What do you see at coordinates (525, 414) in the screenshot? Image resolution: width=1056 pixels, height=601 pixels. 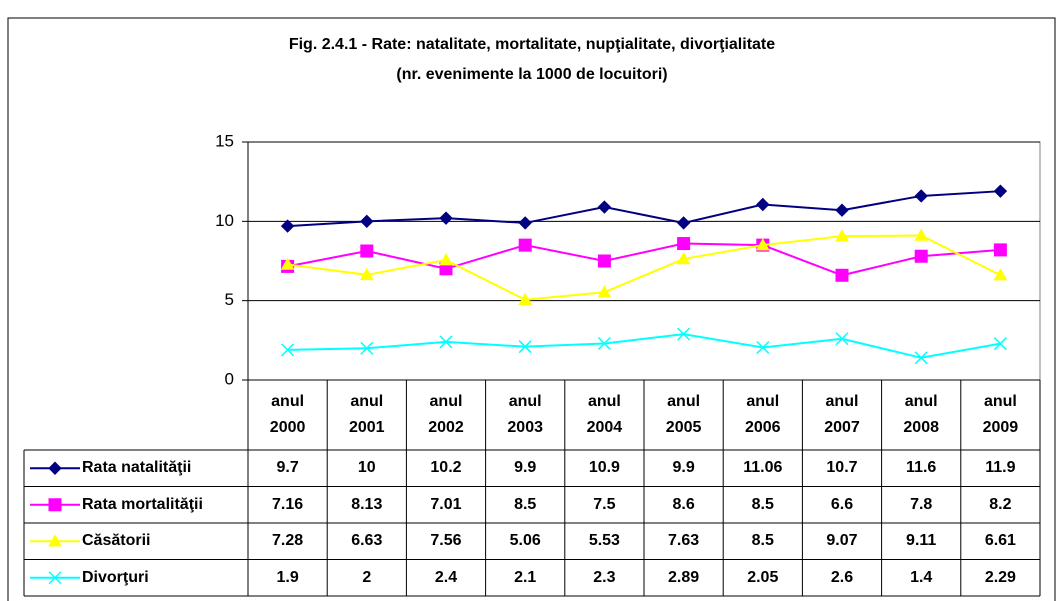 I see `category-label: anul 2003` at bounding box center [525, 414].